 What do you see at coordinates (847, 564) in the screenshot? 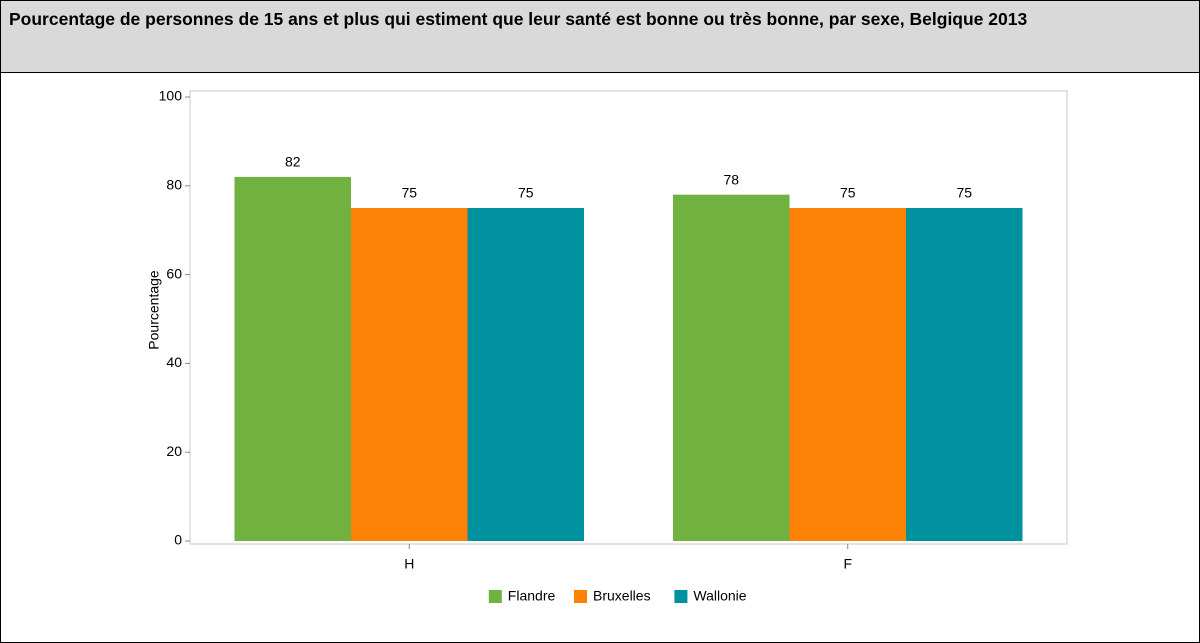
I see `x-tick-label: F` at bounding box center [847, 564].